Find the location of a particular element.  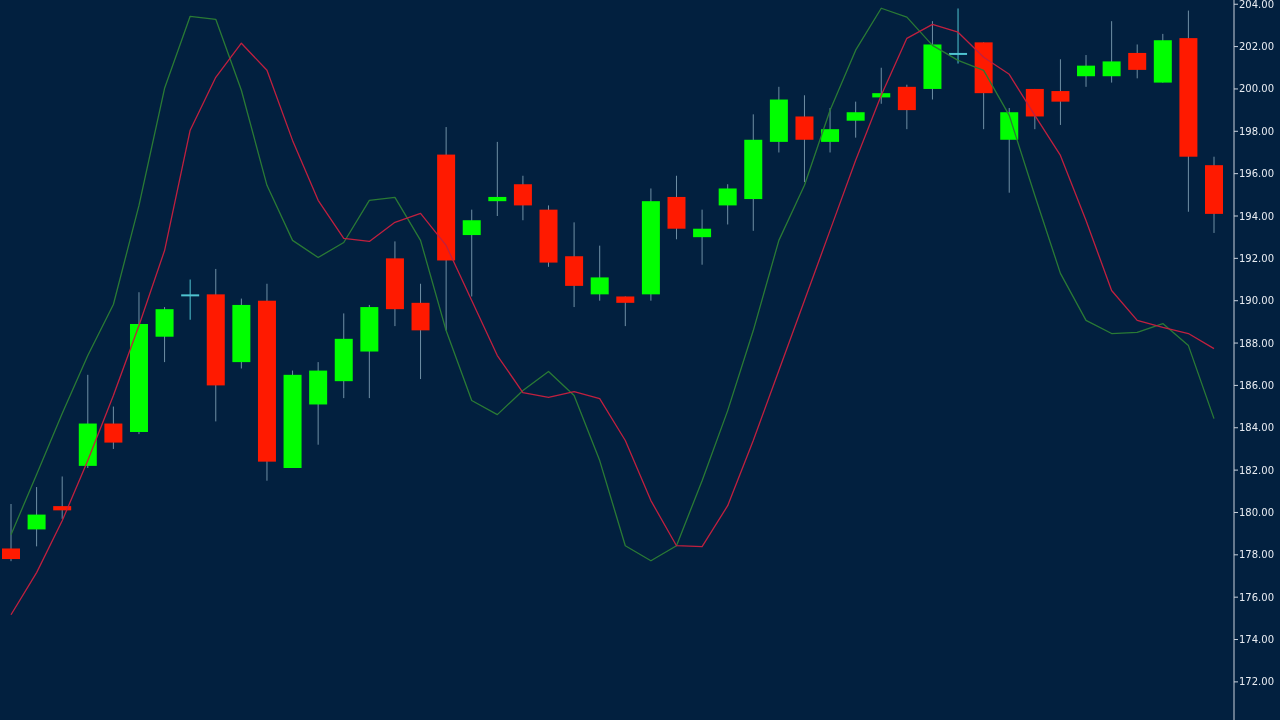

y-tick-label: 174.00 is located at coordinates (1256, 640).